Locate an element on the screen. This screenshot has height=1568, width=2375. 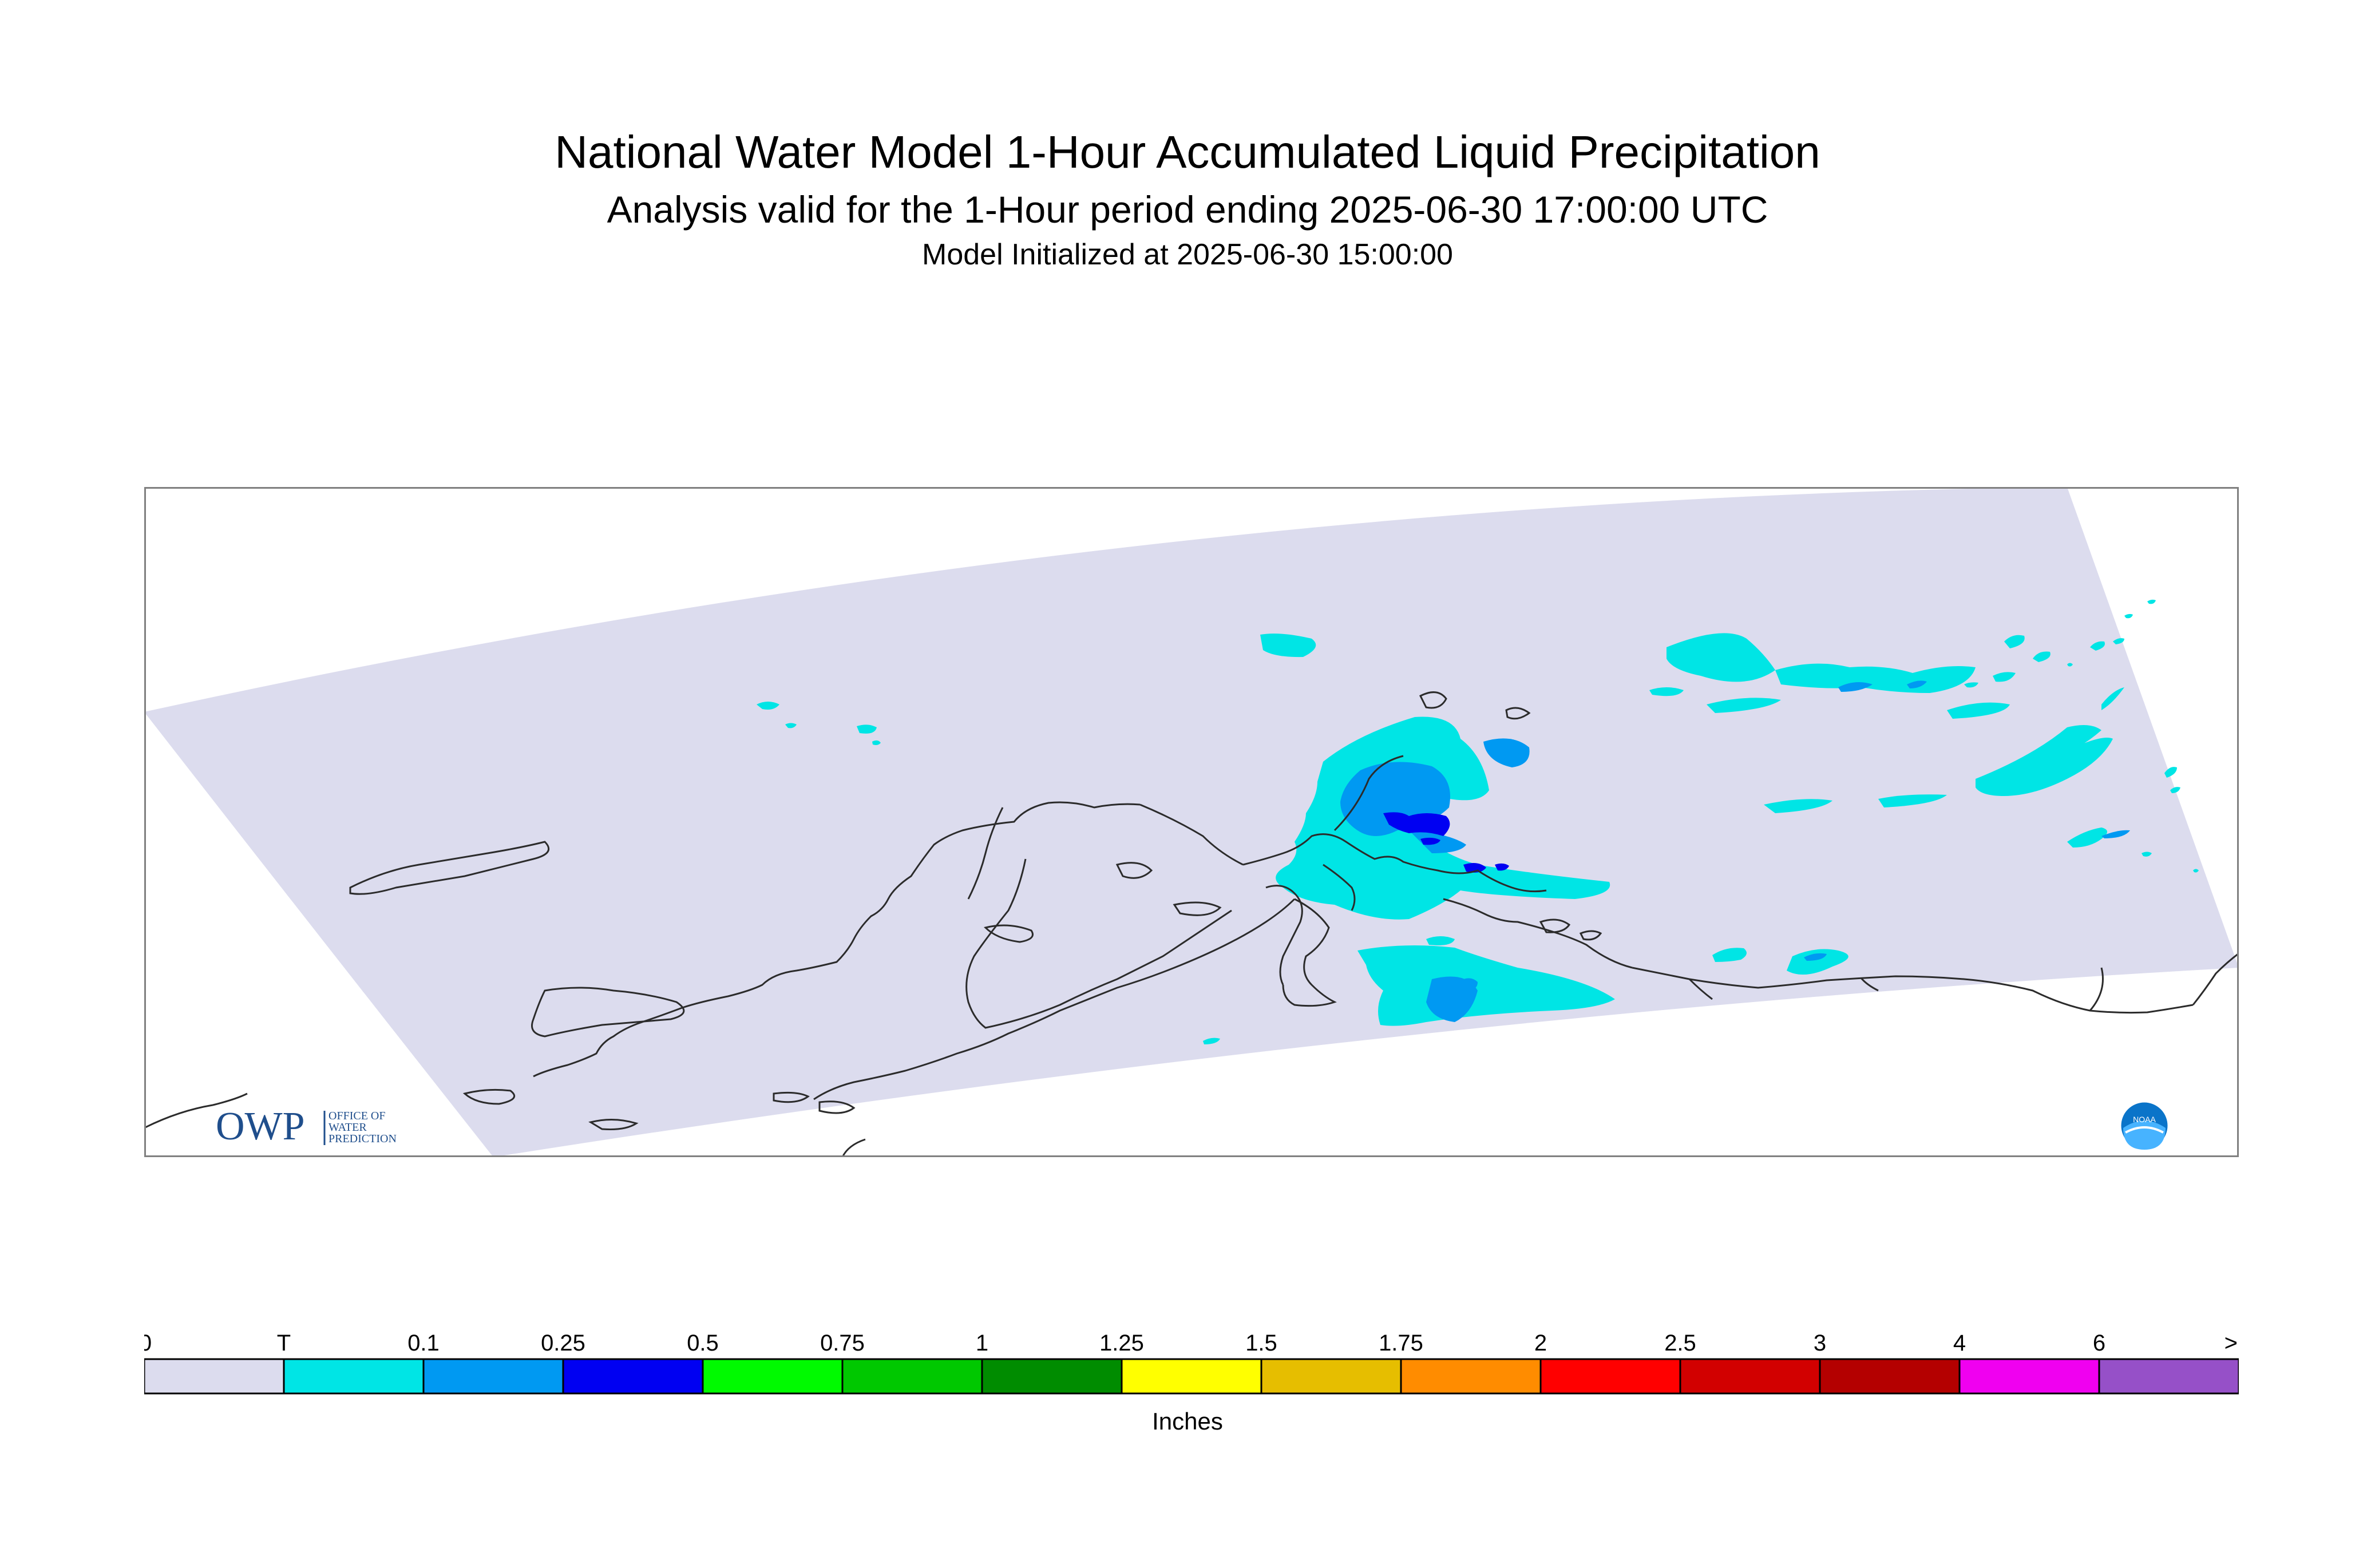
colorbar-tick-label: 0 is located at coordinates (148, 1343).